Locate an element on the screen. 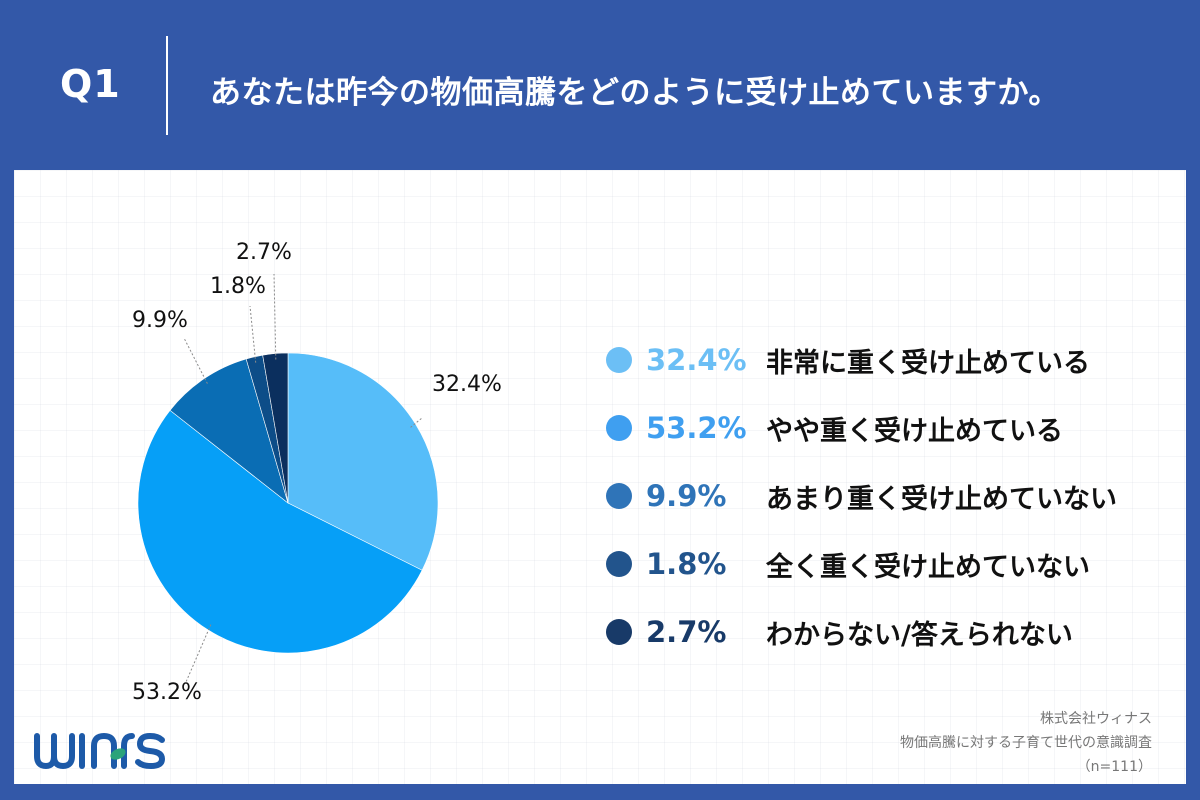 This screenshot has height=800, width=1200. legend-item-not-very-heavy: 9.9% あまり重く受け止めていない is located at coordinates (861, 496).